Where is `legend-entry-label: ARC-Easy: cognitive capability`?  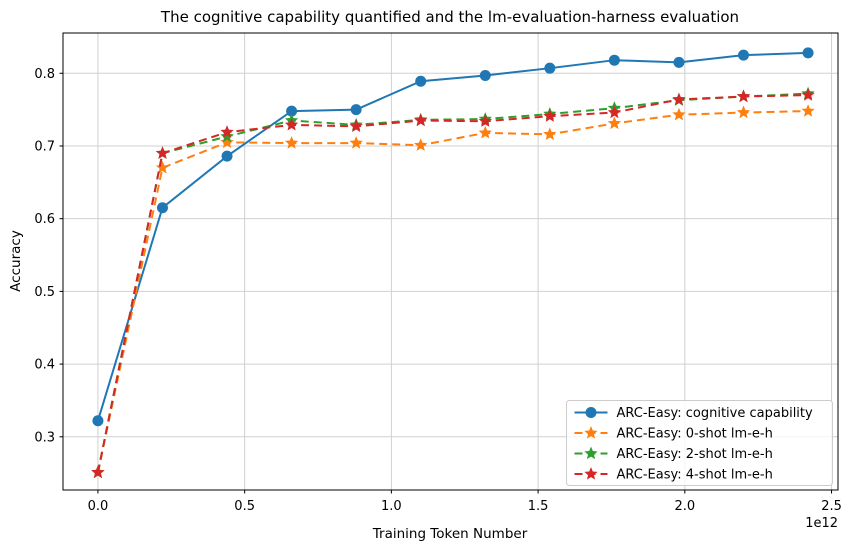
legend-entry-label: ARC-Easy: cognitive capability is located at coordinates (715, 413).